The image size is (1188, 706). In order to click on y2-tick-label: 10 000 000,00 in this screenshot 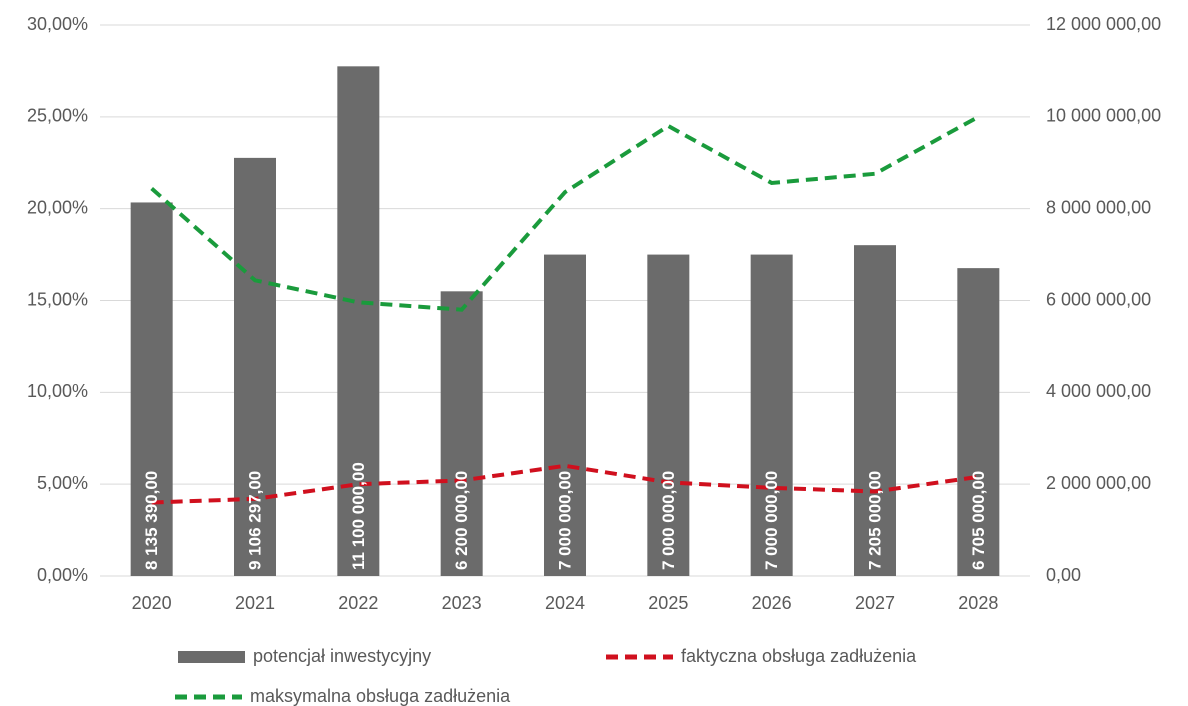, I will do `click(1103, 116)`.